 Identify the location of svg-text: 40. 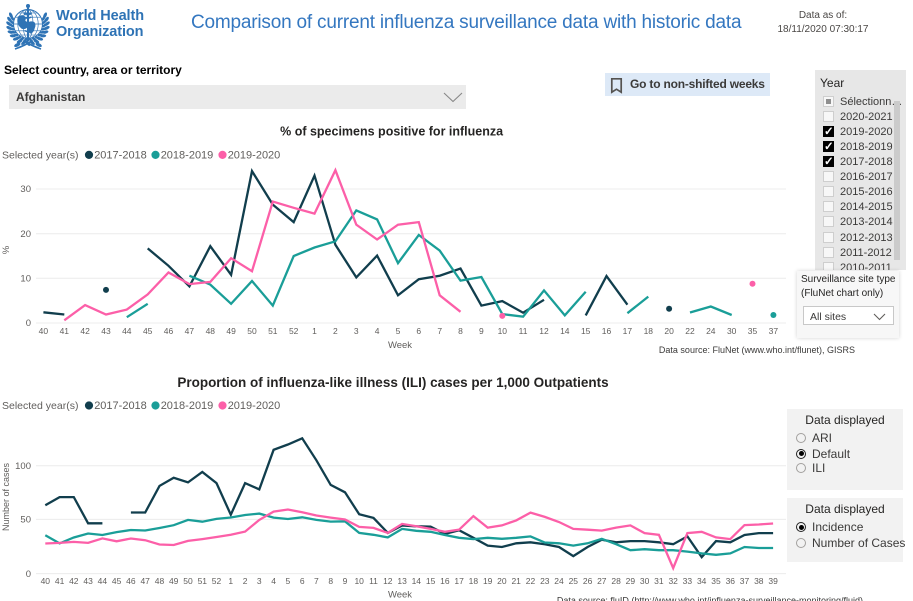
(46, 581).